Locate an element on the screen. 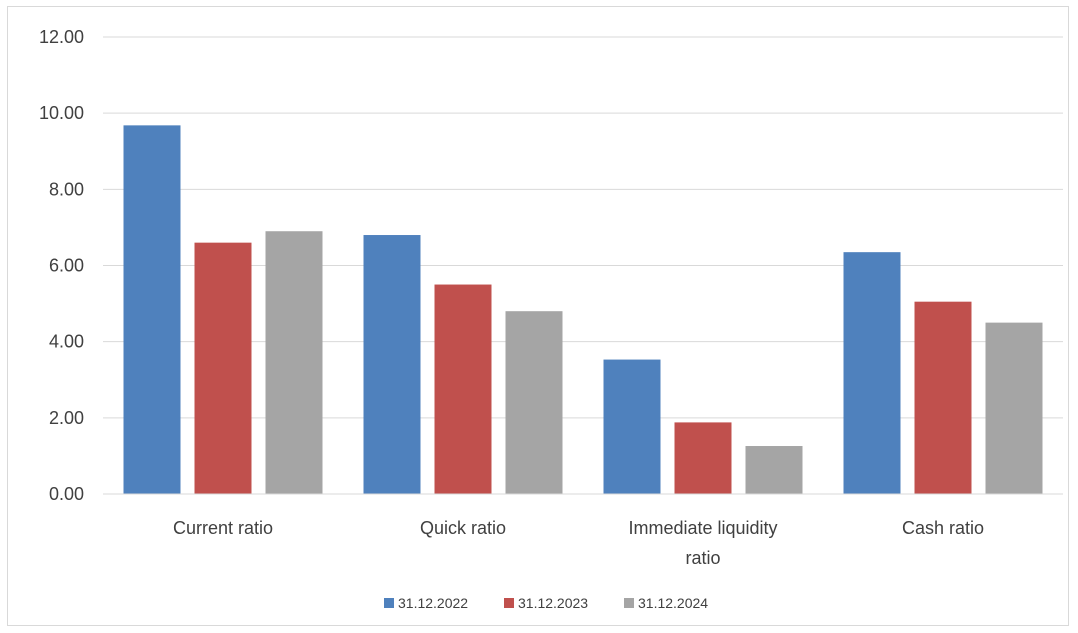 This screenshot has height=633, width=1078. x-category-label: ratio is located at coordinates (702, 558).